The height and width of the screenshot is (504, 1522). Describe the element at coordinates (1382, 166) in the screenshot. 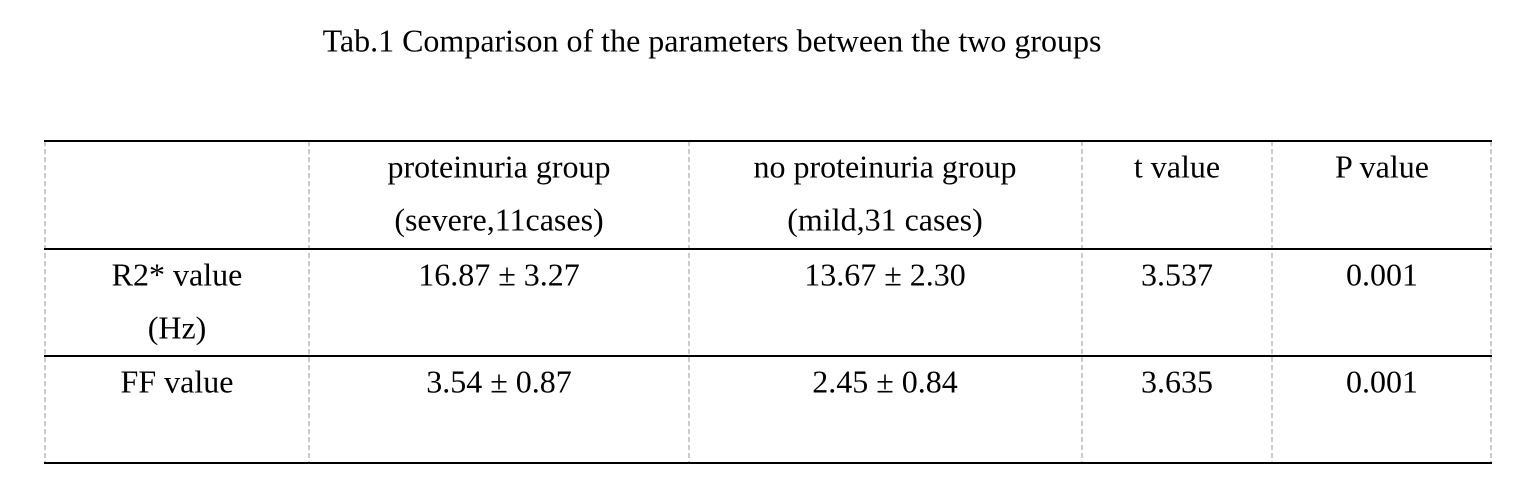

I see `header-cell: P value` at that location.